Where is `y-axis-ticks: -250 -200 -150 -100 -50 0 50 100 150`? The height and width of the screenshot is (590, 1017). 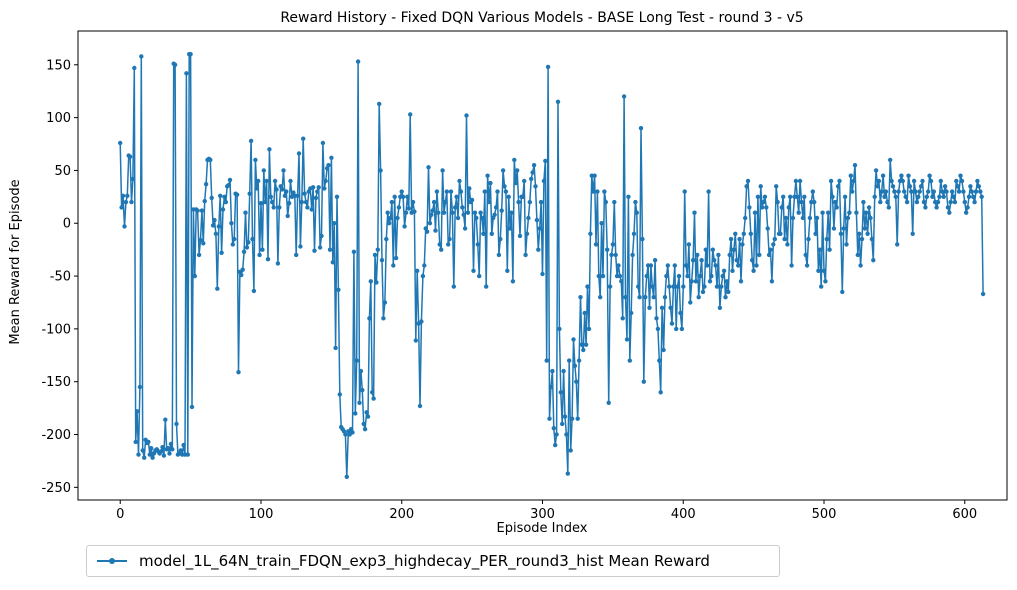
y-axis-ticks: -250 -200 -150 -100 -50 0 50 100 150 is located at coordinates (59, 277).